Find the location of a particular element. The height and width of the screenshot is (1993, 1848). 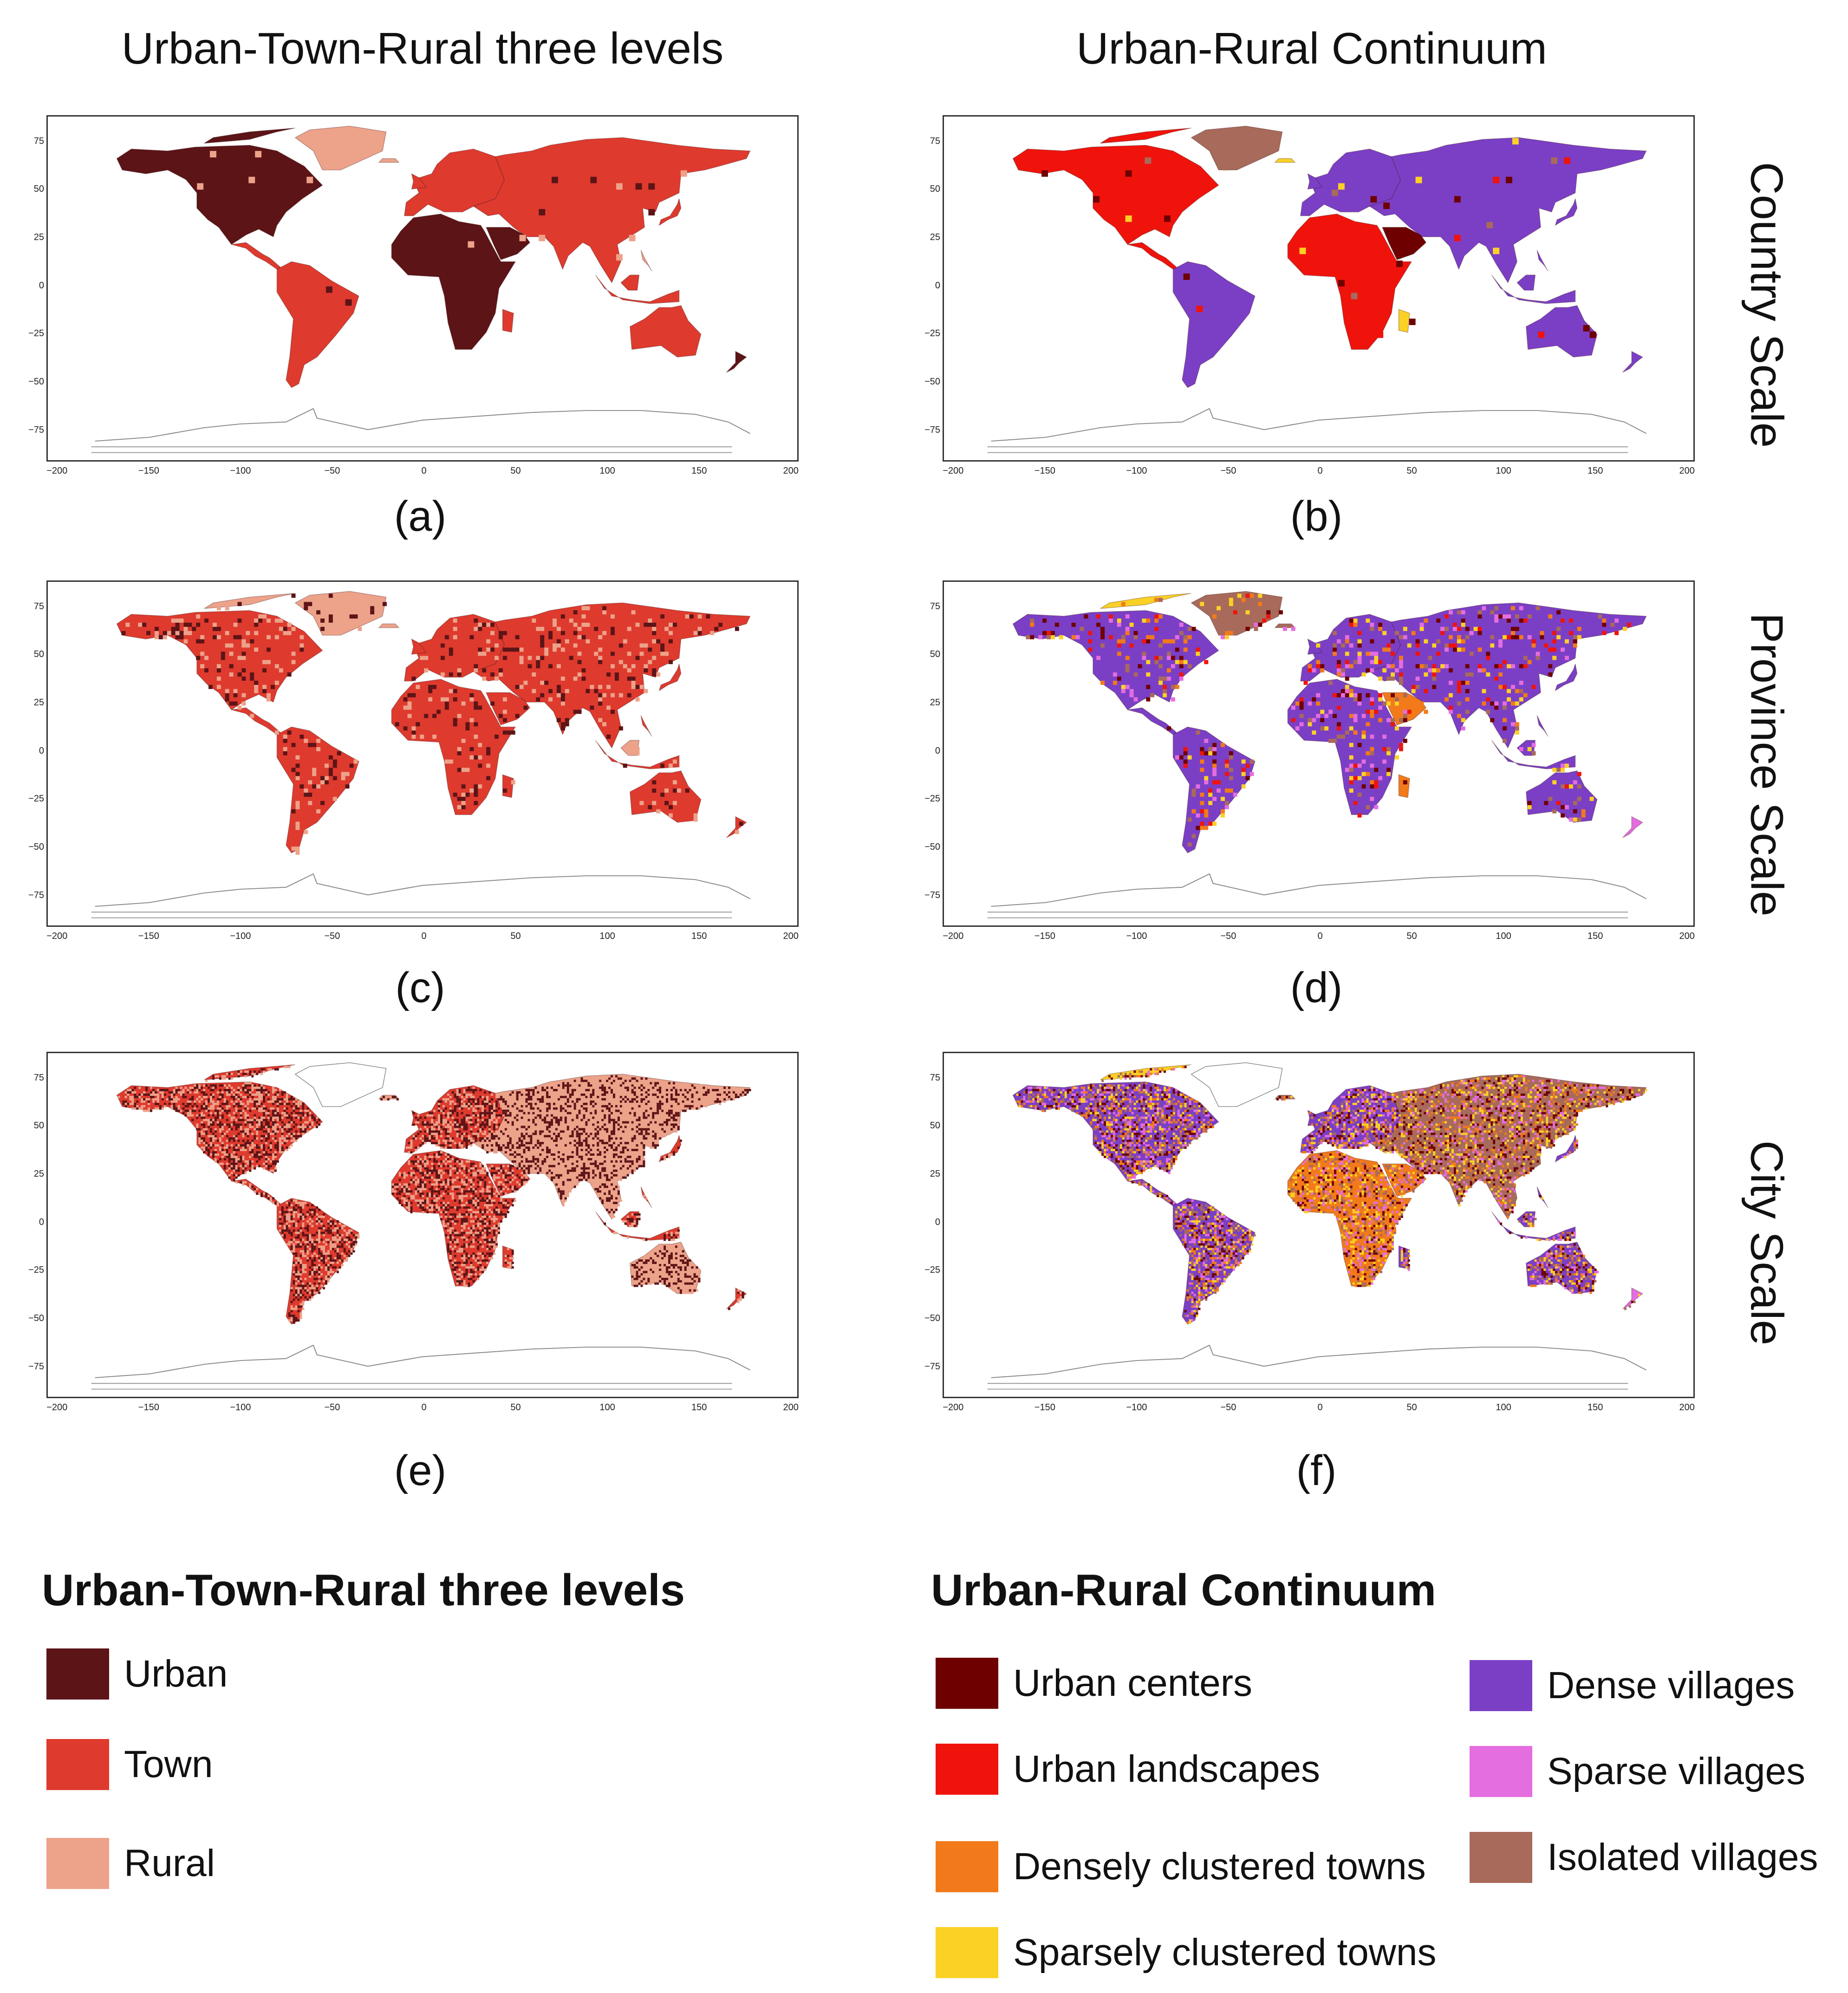

legend-swatch-dense-villages is located at coordinates (1501, 1685).